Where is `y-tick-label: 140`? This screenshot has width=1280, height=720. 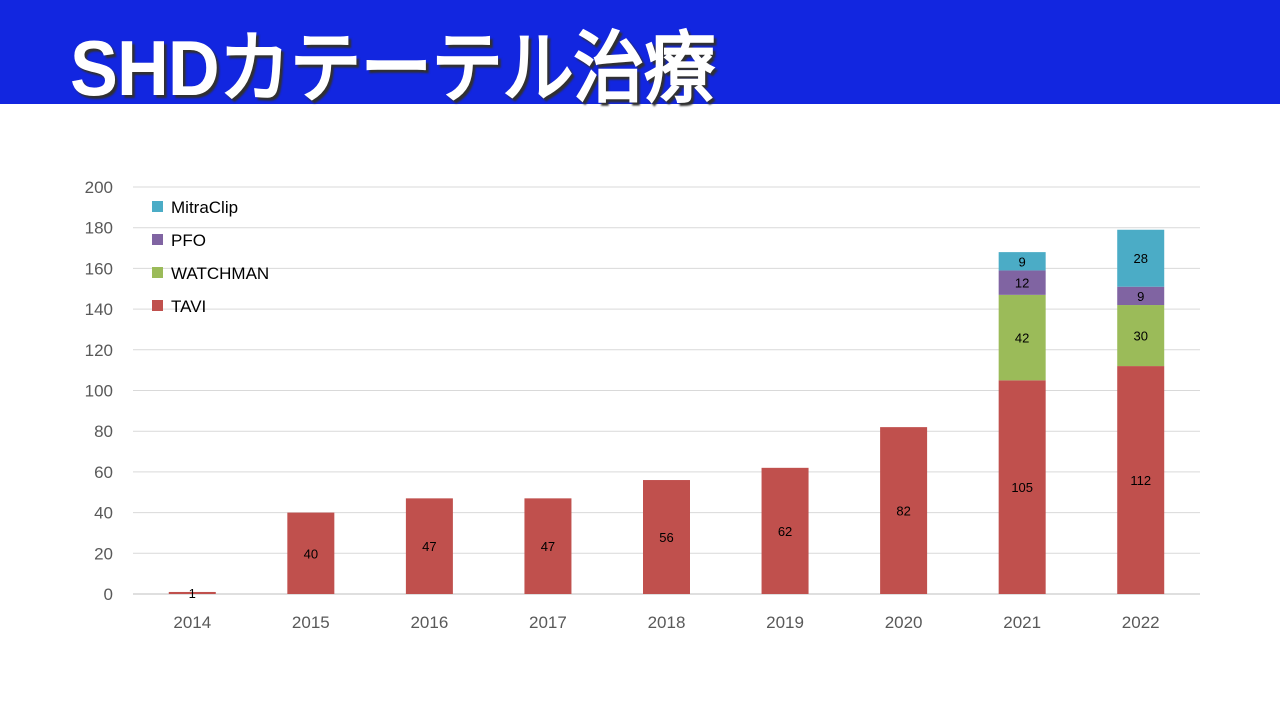 y-tick-label: 140 is located at coordinates (99, 309).